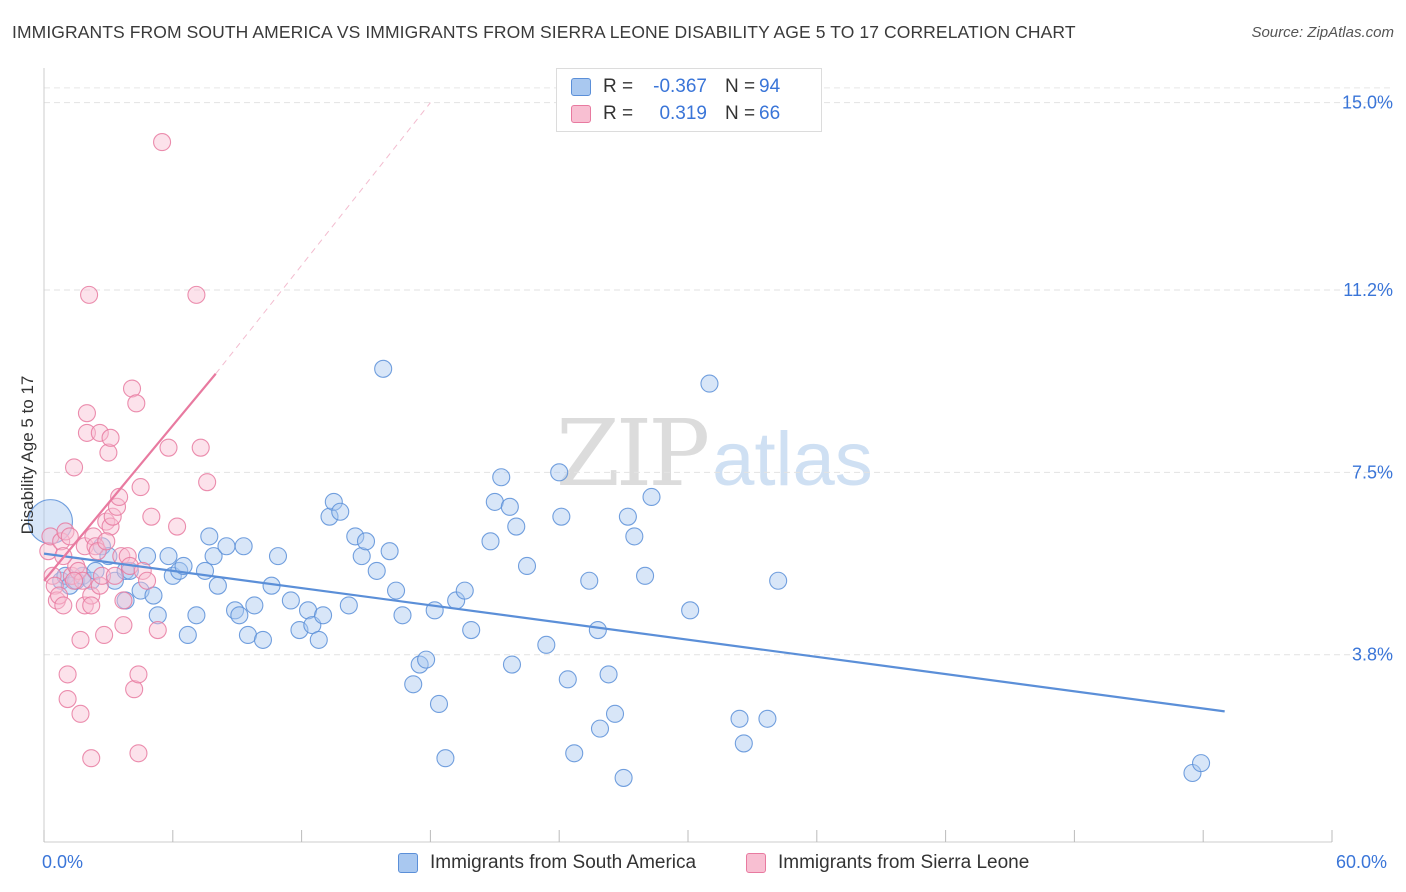 This screenshot has height=892, width=1406. What do you see at coordinates (130, 477) in the screenshot?
I see `trendline-sierra-leone` at bounding box center [130, 477].